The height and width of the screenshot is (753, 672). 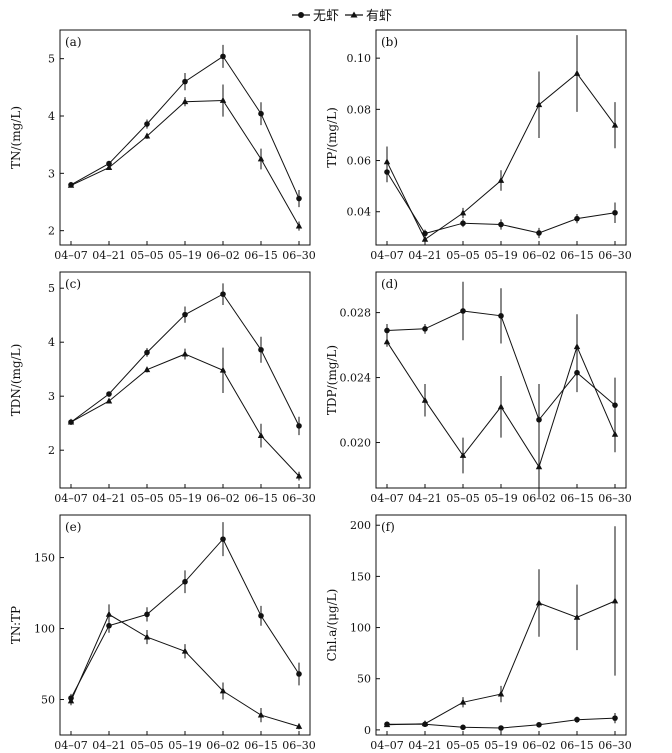 I want to click on legend: 无虾 有虾, so click(x=342, y=16).